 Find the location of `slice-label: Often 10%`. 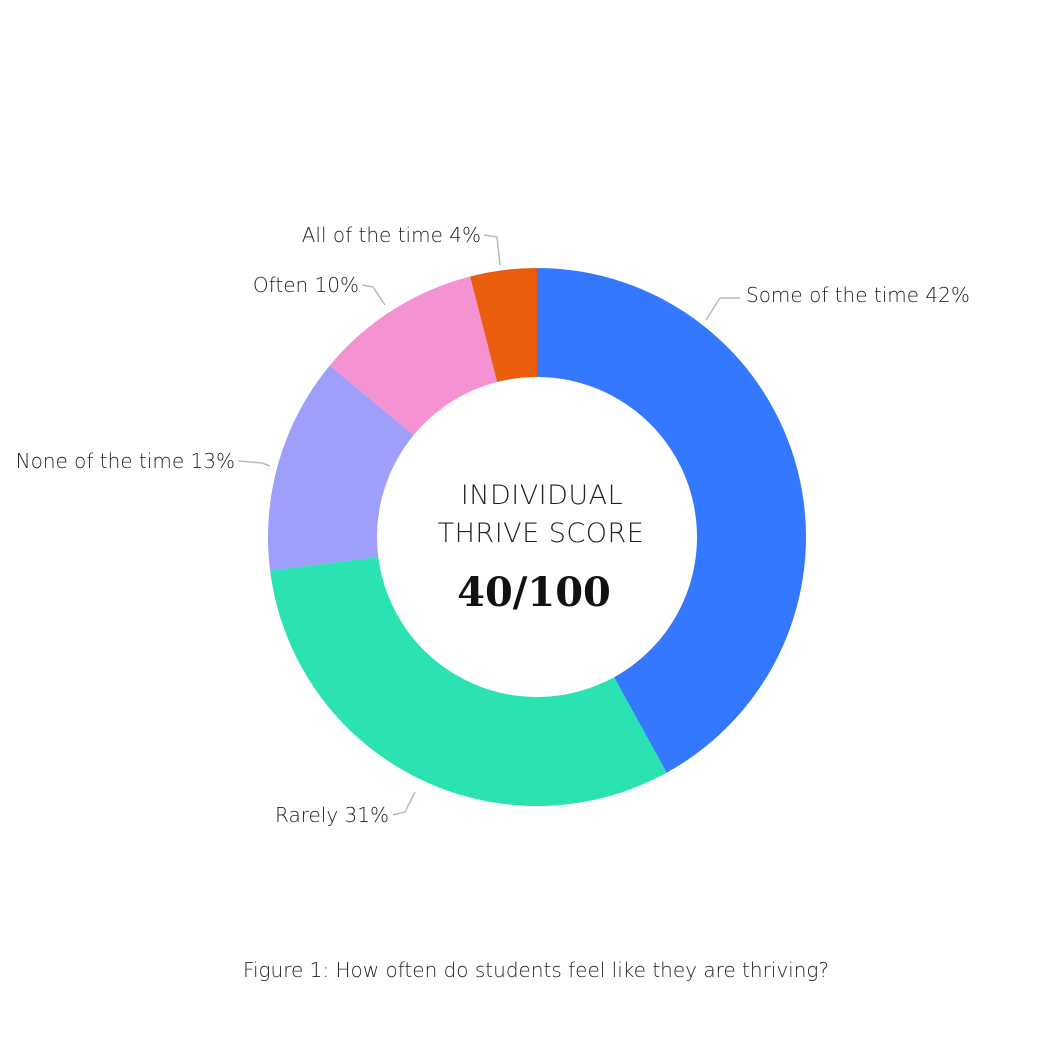

slice-label: Often 10% is located at coordinates (306, 285).